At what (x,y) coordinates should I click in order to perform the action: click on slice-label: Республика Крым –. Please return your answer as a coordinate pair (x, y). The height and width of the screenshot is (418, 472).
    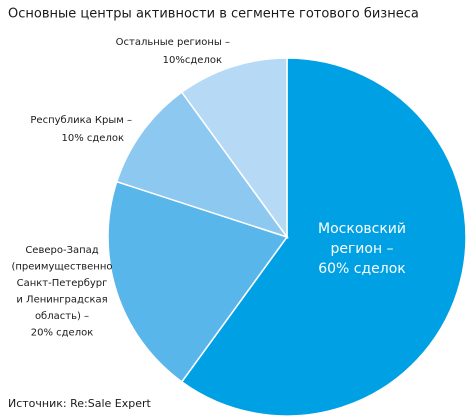
    Looking at the image, I should click on (81, 120).